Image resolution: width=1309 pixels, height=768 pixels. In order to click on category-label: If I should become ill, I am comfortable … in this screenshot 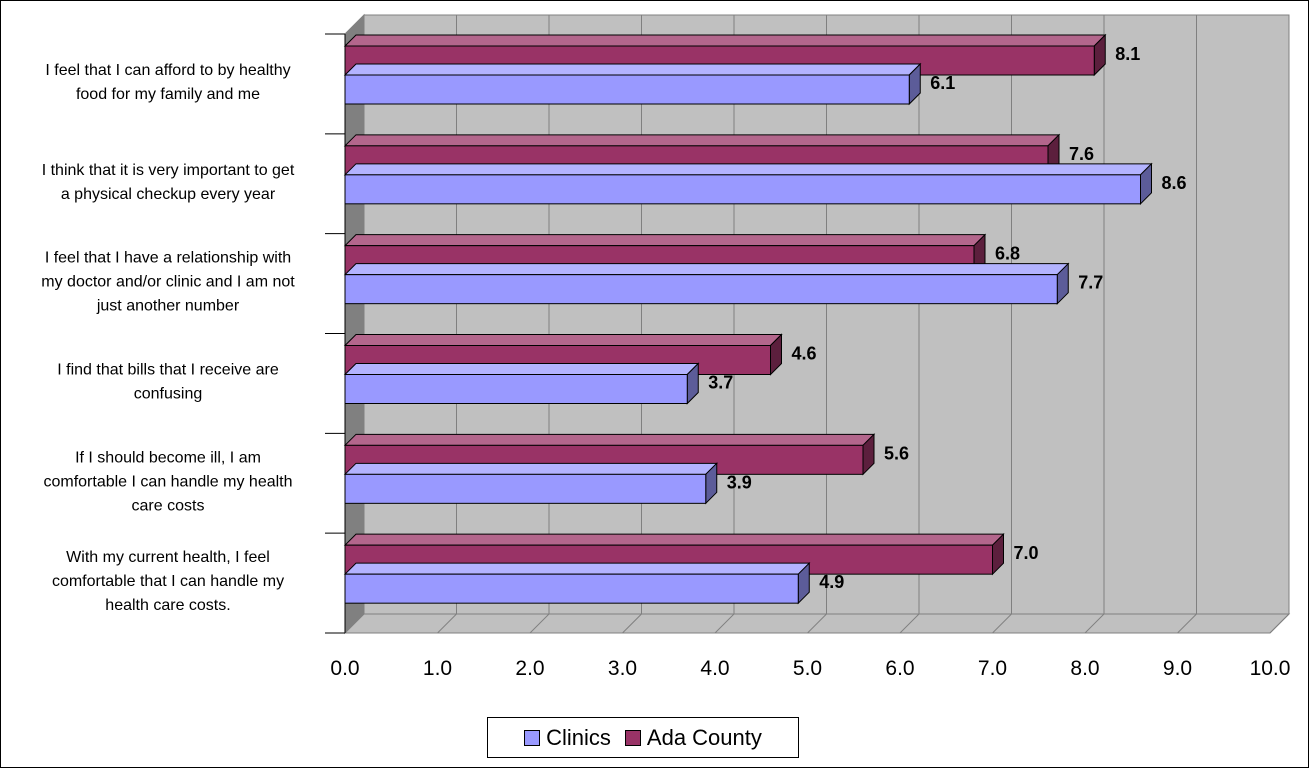, I will do `click(167, 481)`.